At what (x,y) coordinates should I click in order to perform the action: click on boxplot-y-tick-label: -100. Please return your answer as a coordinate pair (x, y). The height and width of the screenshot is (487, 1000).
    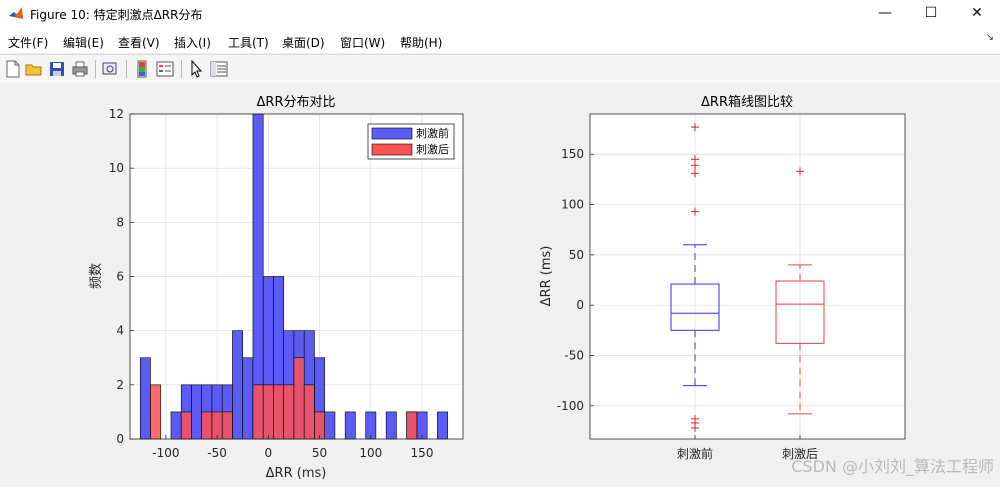
    Looking at the image, I should click on (570, 406).